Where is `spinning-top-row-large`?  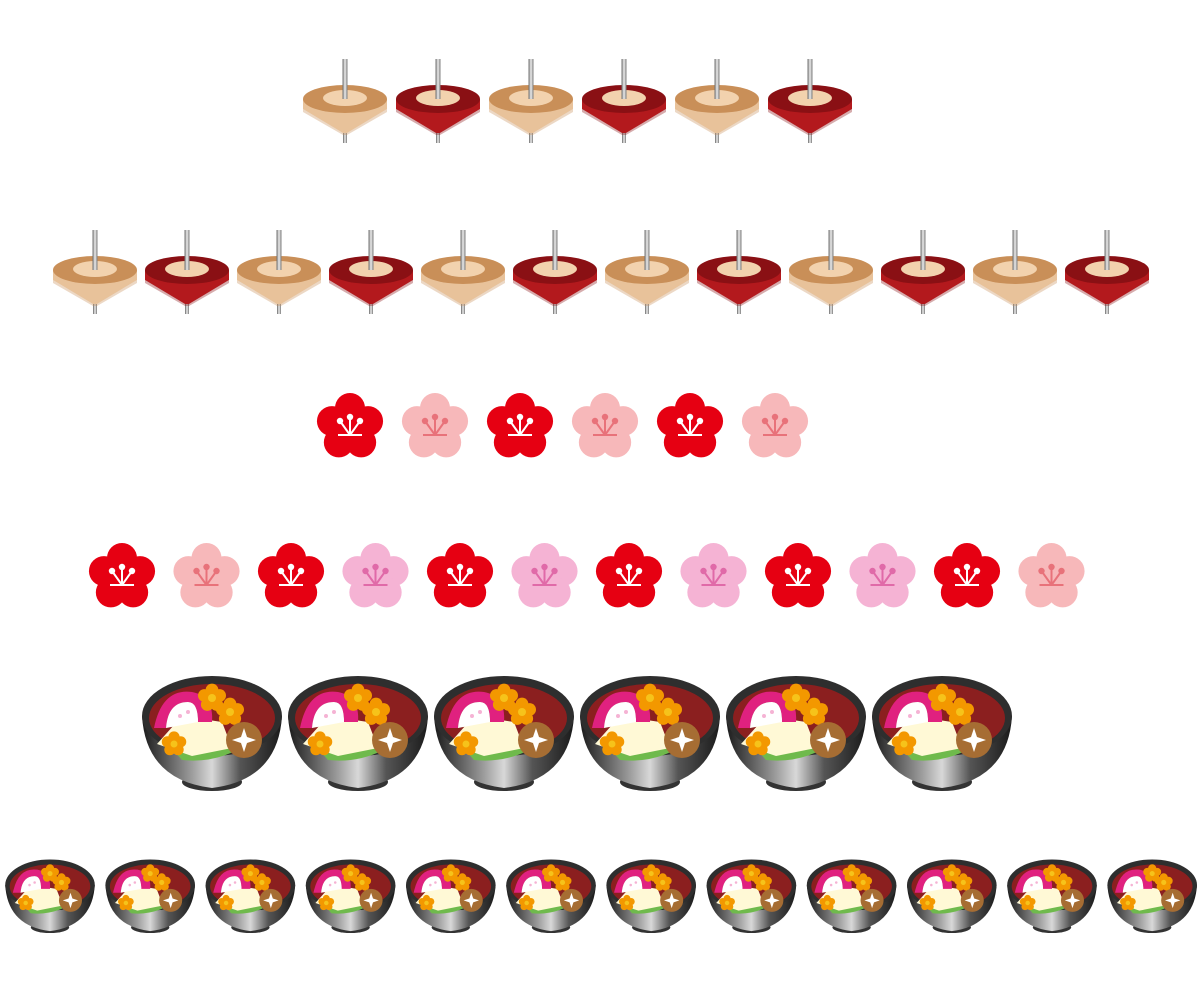
spinning-top-row-large is located at coordinates (600, 279).